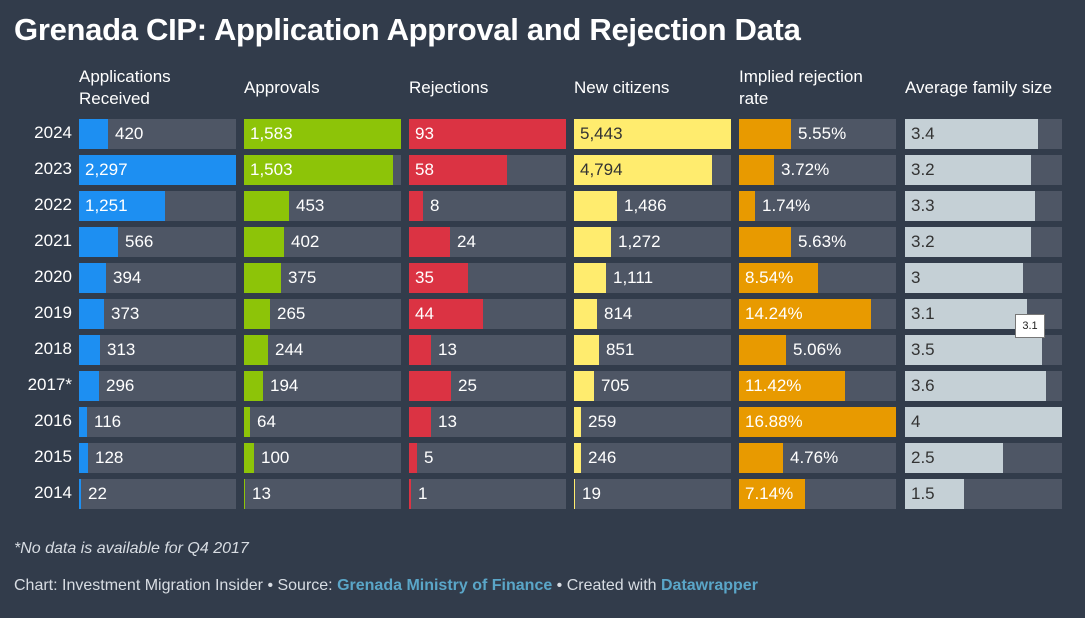 This screenshot has width=1085, height=618. Describe the element at coordinates (652, 134) in the screenshot. I see `cell-new_citizens: 5,443` at that location.